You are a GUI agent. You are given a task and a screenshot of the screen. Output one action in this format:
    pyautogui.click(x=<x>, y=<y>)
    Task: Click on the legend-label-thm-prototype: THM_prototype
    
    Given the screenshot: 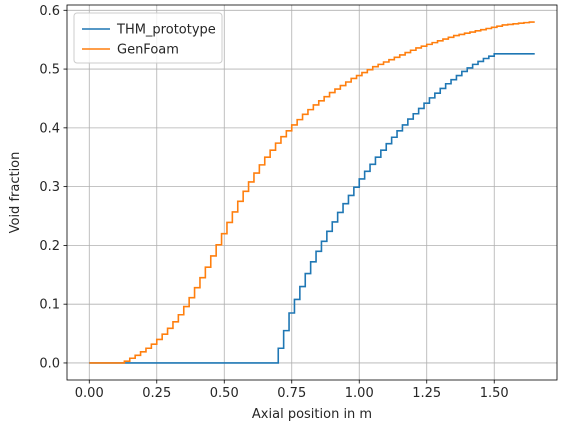 What is the action you would take?
    pyautogui.click(x=166, y=30)
    